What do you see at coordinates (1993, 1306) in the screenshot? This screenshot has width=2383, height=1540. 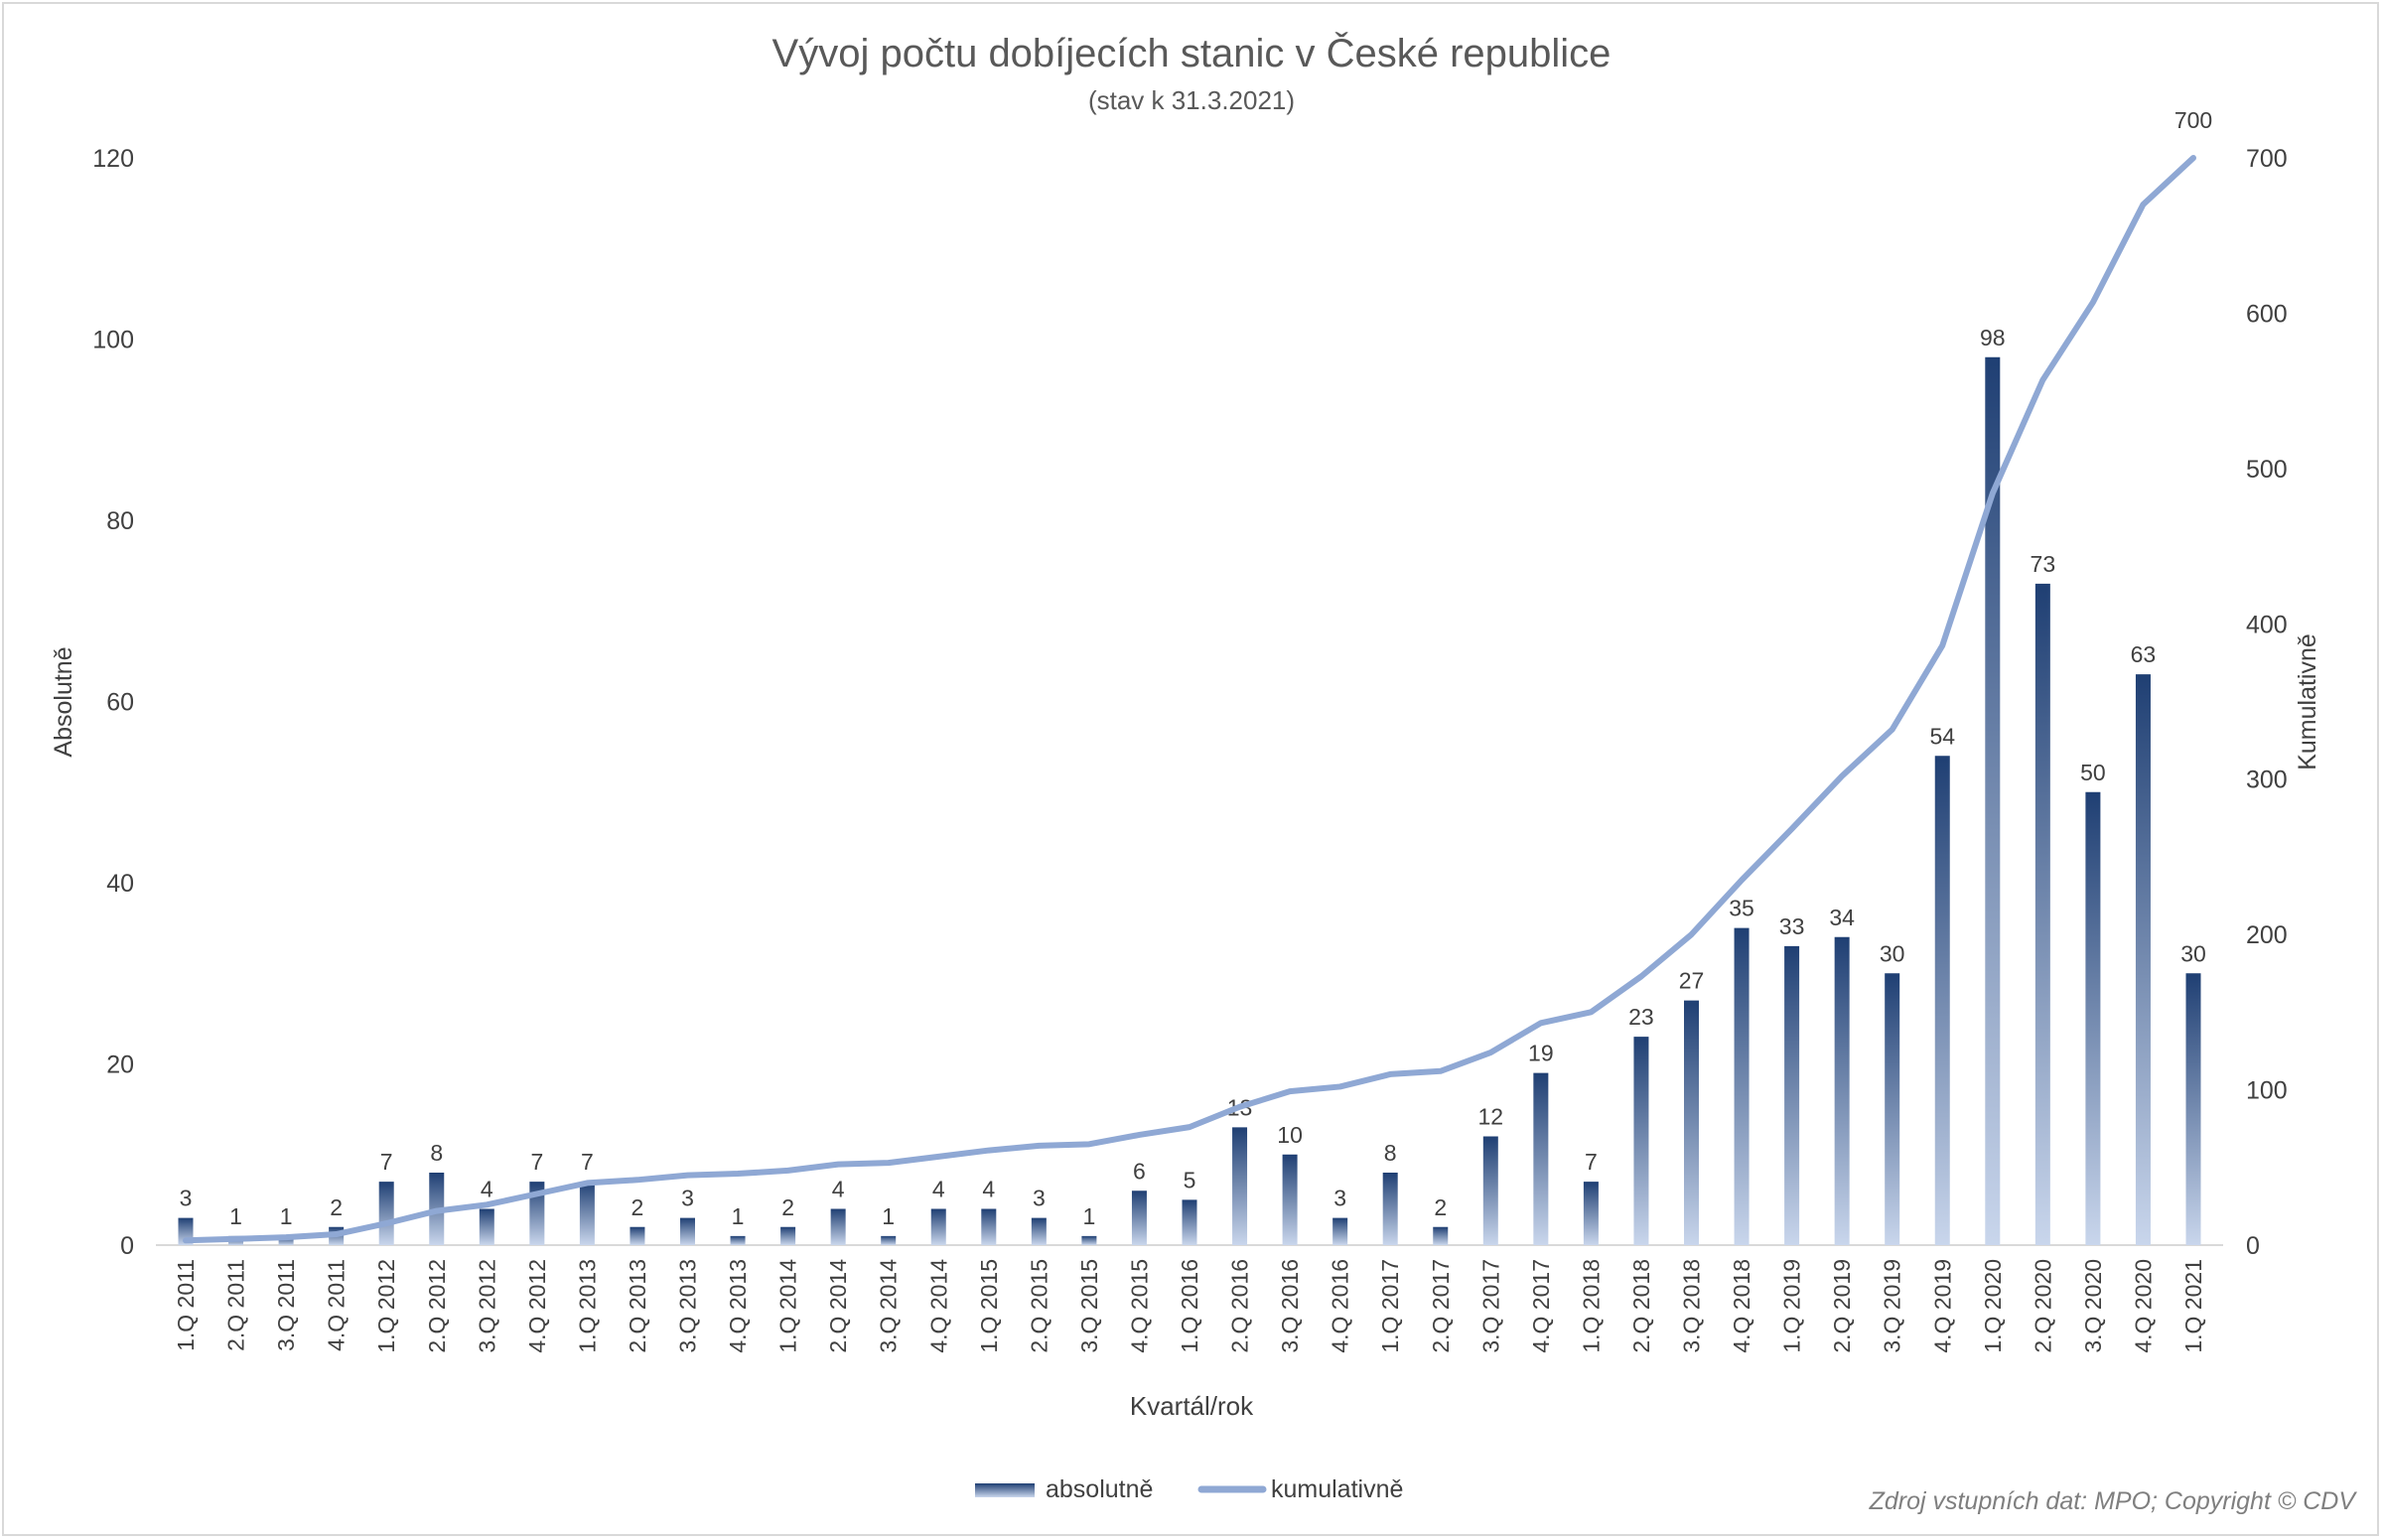 I see `x-tick-label: 1.Q 2020` at bounding box center [1993, 1306].